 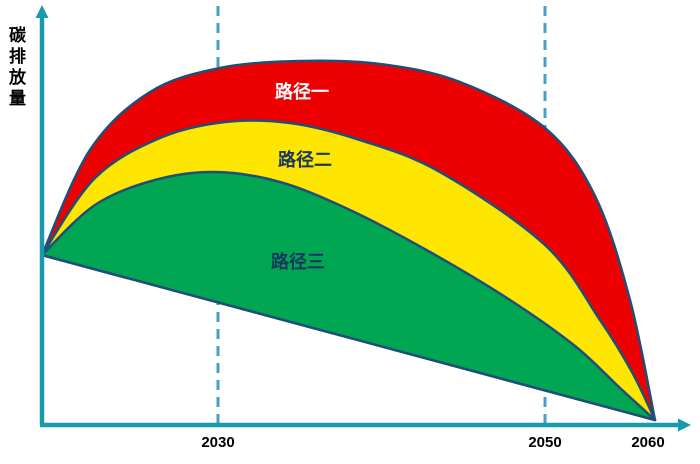 I want to click on x-tick-2030: 2030, so click(x=217, y=442).